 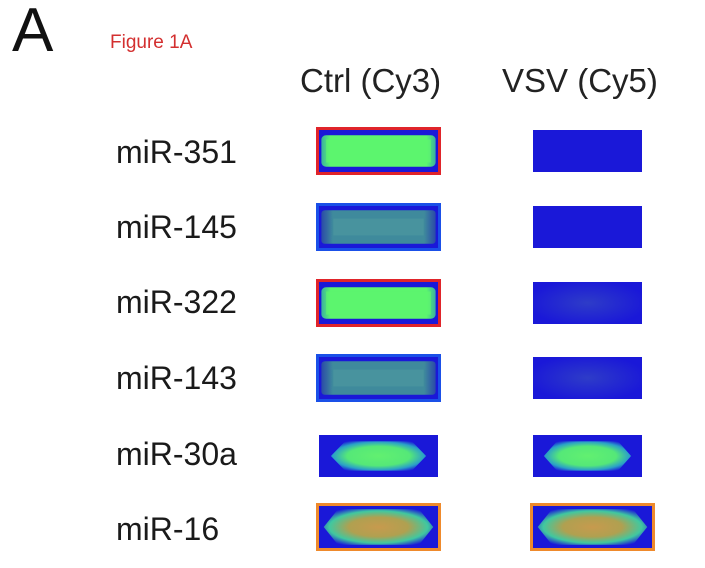 I want to click on row-label: miR-16, so click(x=168, y=529).